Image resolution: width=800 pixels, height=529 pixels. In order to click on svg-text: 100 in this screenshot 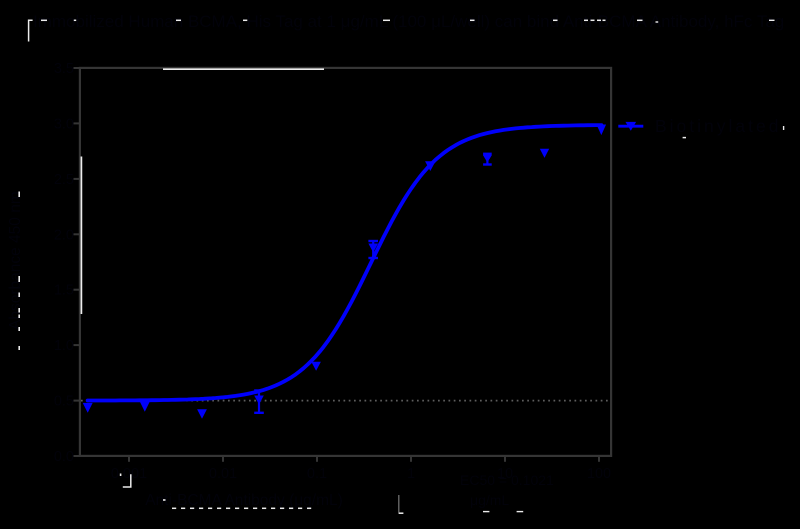, I will do `click(599, 474)`.